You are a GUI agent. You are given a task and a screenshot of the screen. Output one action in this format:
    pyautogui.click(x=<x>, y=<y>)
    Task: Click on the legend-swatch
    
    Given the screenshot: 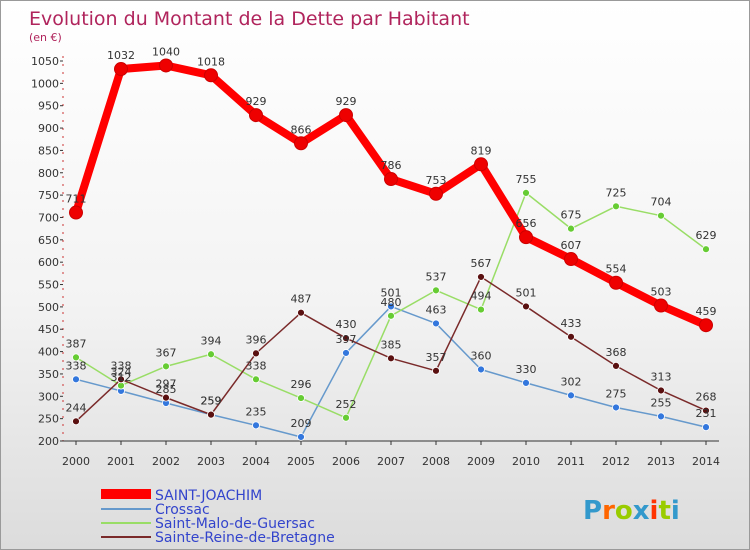 What is the action you would take?
    pyautogui.click(x=126, y=494)
    